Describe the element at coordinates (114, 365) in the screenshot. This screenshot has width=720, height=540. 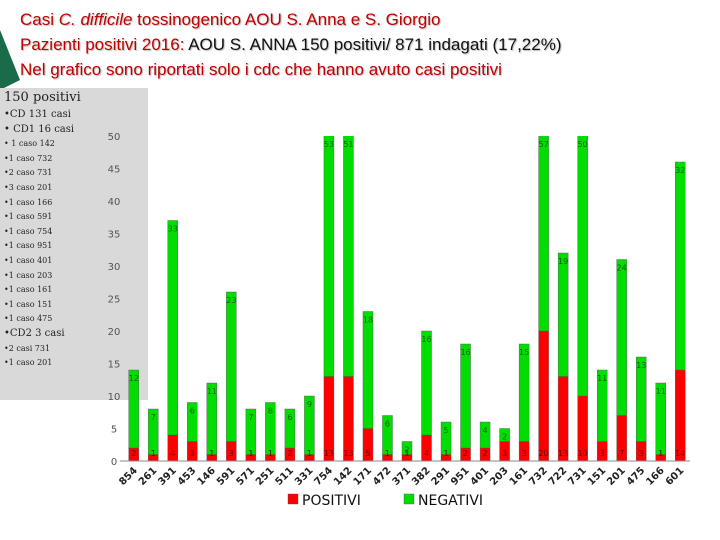
I see `y-tick-label: 15` at that location.